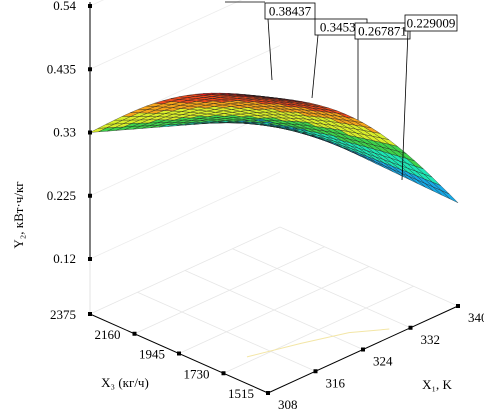  I want to click on x1-tick-label: 324, so click(383, 361).